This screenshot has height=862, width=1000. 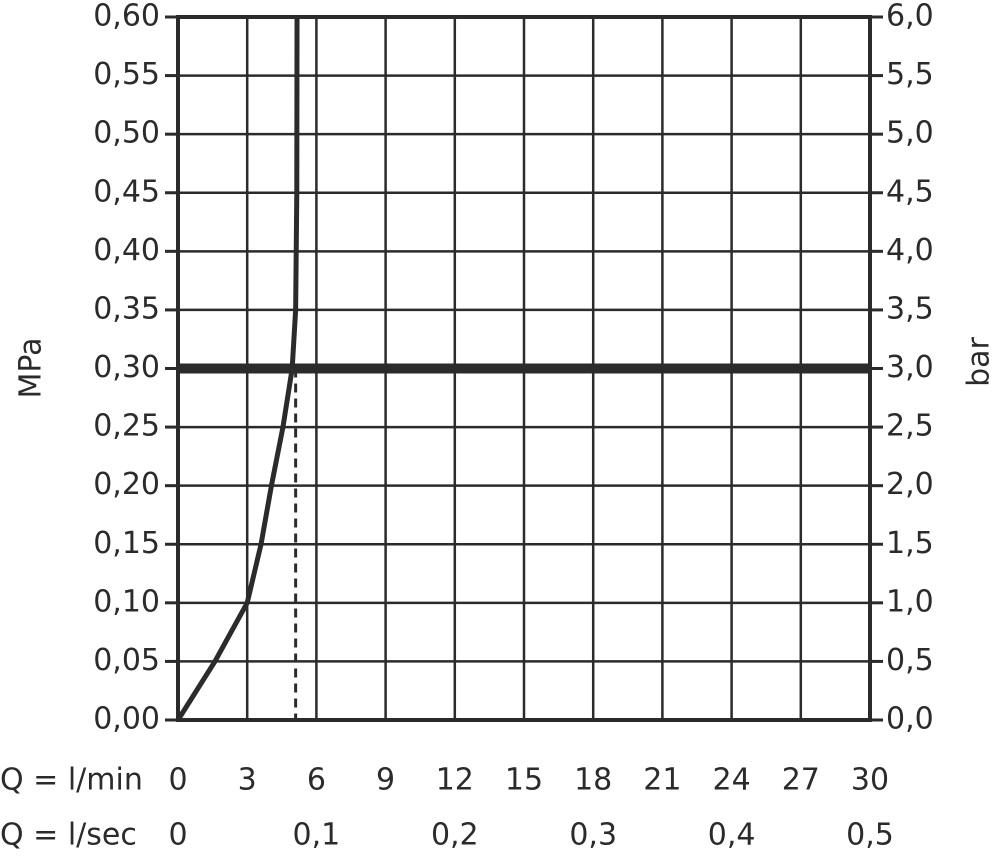 I want to click on x-tick-label: 6, so click(x=316, y=780).